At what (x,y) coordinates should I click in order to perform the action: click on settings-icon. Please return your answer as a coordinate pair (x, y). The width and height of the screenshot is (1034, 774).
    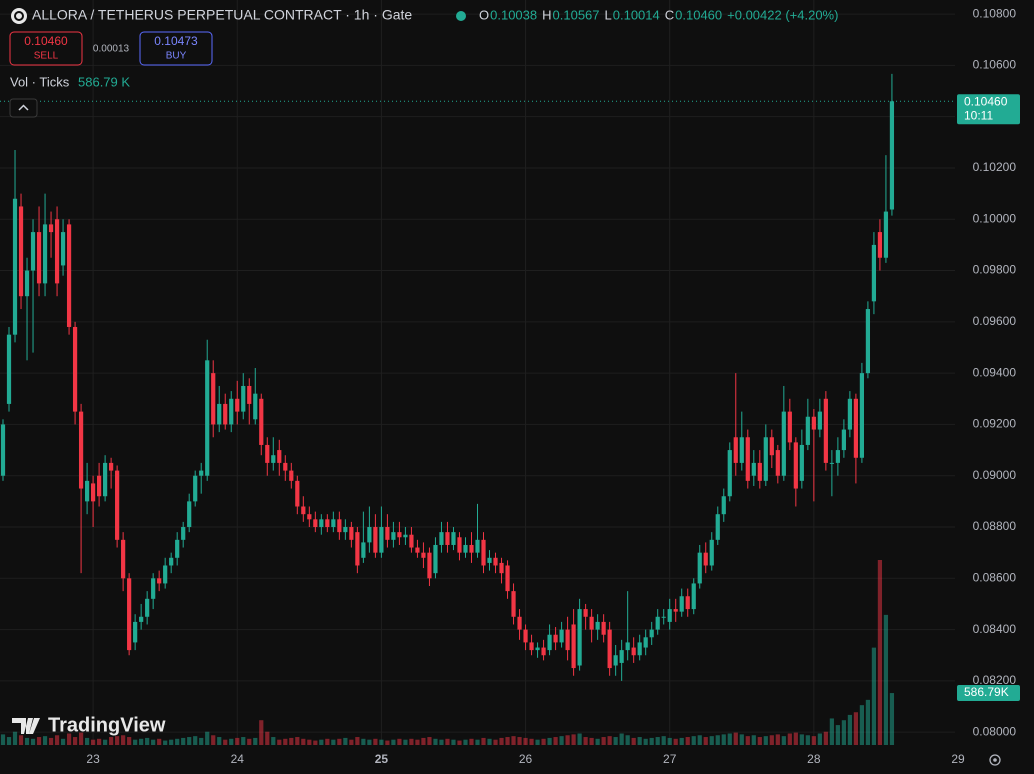
    Looking at the image, I should click on (995, 760).